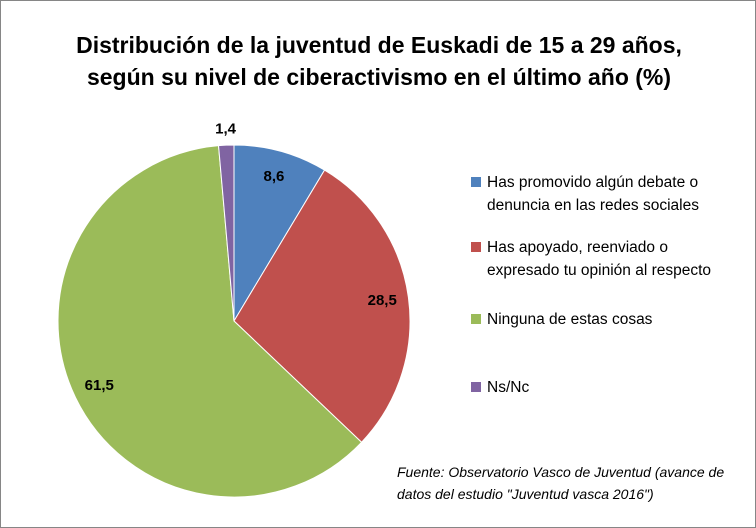 Image resolution: width=756 pixels, height=528 pixels. What do you see at coordinates (606, 387) in the screenshot?
I see `legend-item: Ns/Nc` at bounding box center [606, 387].